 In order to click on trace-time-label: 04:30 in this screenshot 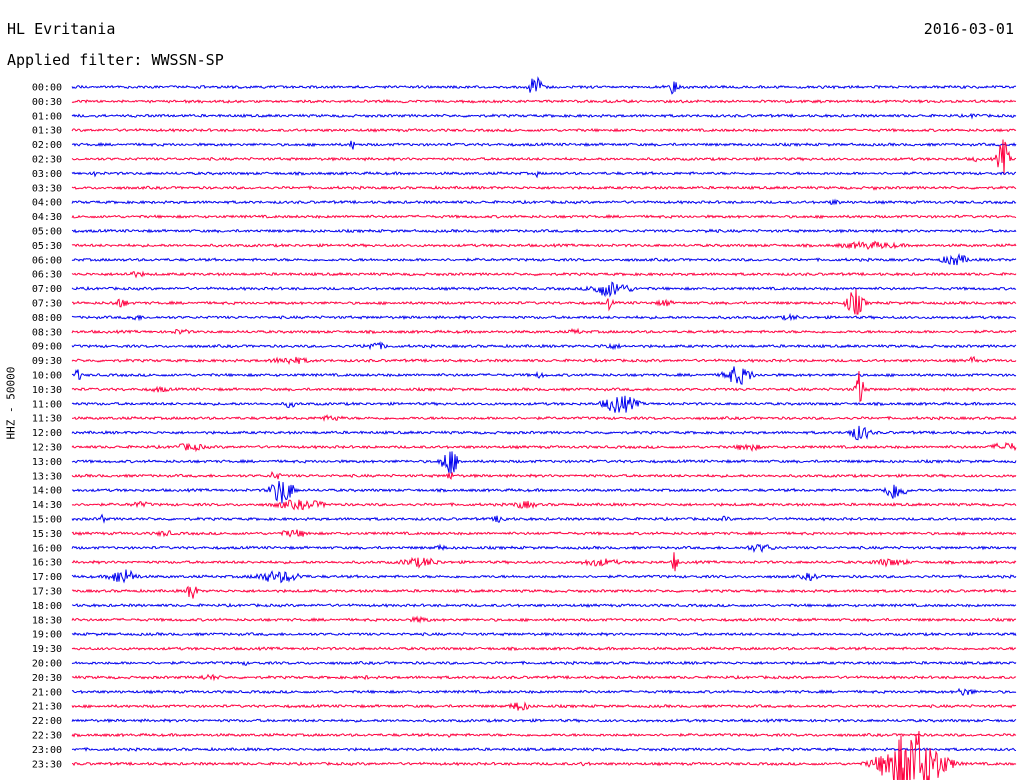, I will do `click(47, 217)`.